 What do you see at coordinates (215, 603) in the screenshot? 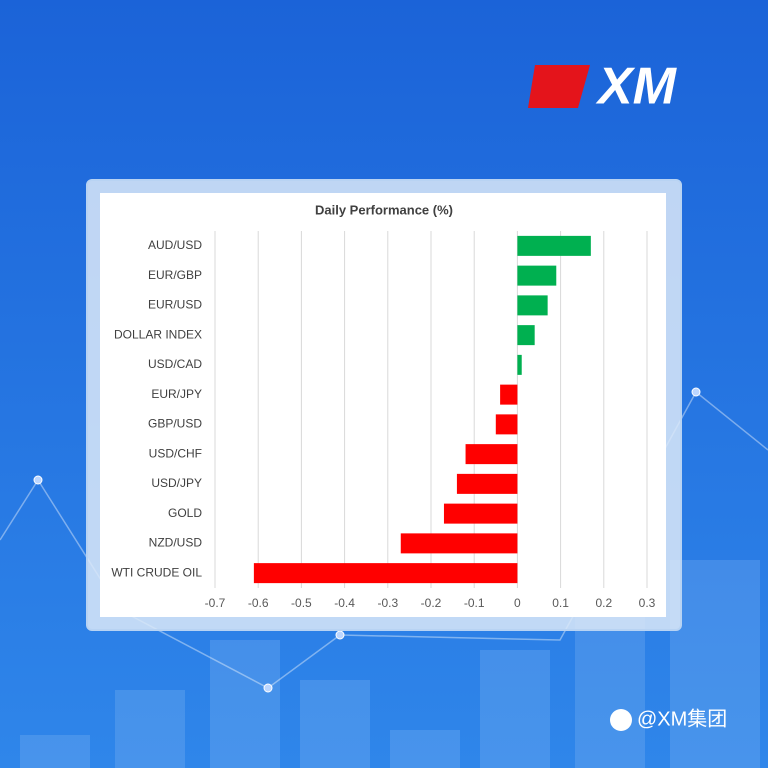
I see `x-tick-label: -0.7` at bounding box center [215, 603].